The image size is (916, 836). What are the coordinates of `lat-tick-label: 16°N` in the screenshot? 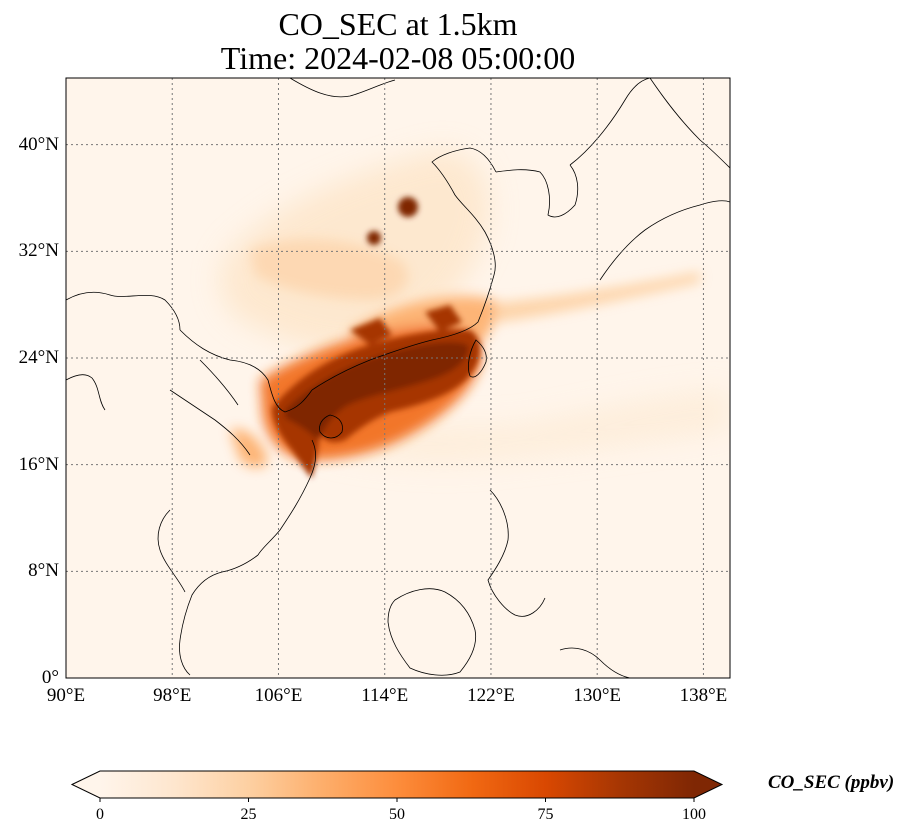 It's located at (38, 464).